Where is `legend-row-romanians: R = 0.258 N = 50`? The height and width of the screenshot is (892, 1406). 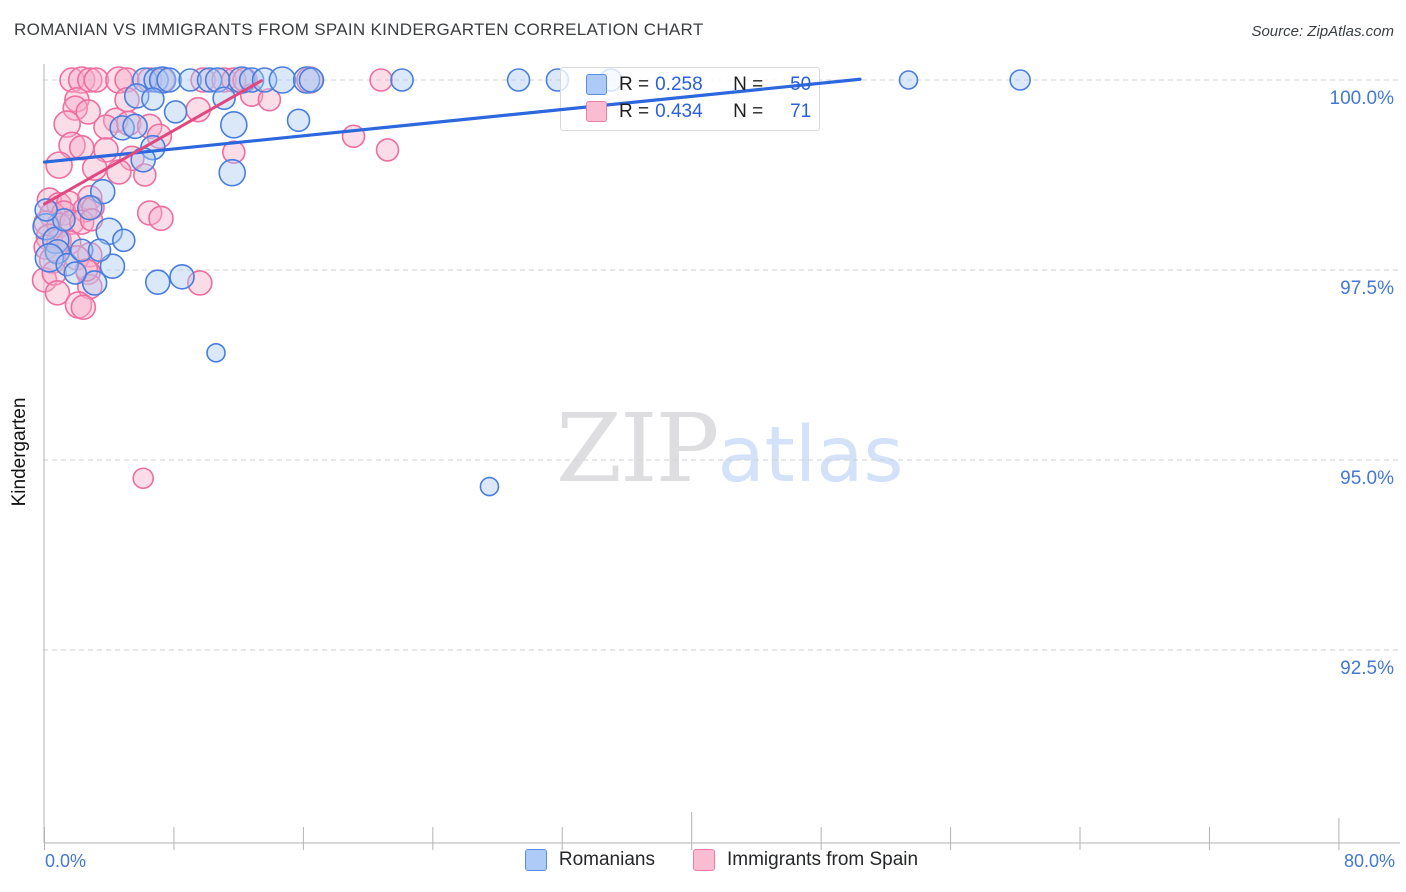 legend-row-romanians: R = 0.258 N = 50 is located at coordinates (702, 85).